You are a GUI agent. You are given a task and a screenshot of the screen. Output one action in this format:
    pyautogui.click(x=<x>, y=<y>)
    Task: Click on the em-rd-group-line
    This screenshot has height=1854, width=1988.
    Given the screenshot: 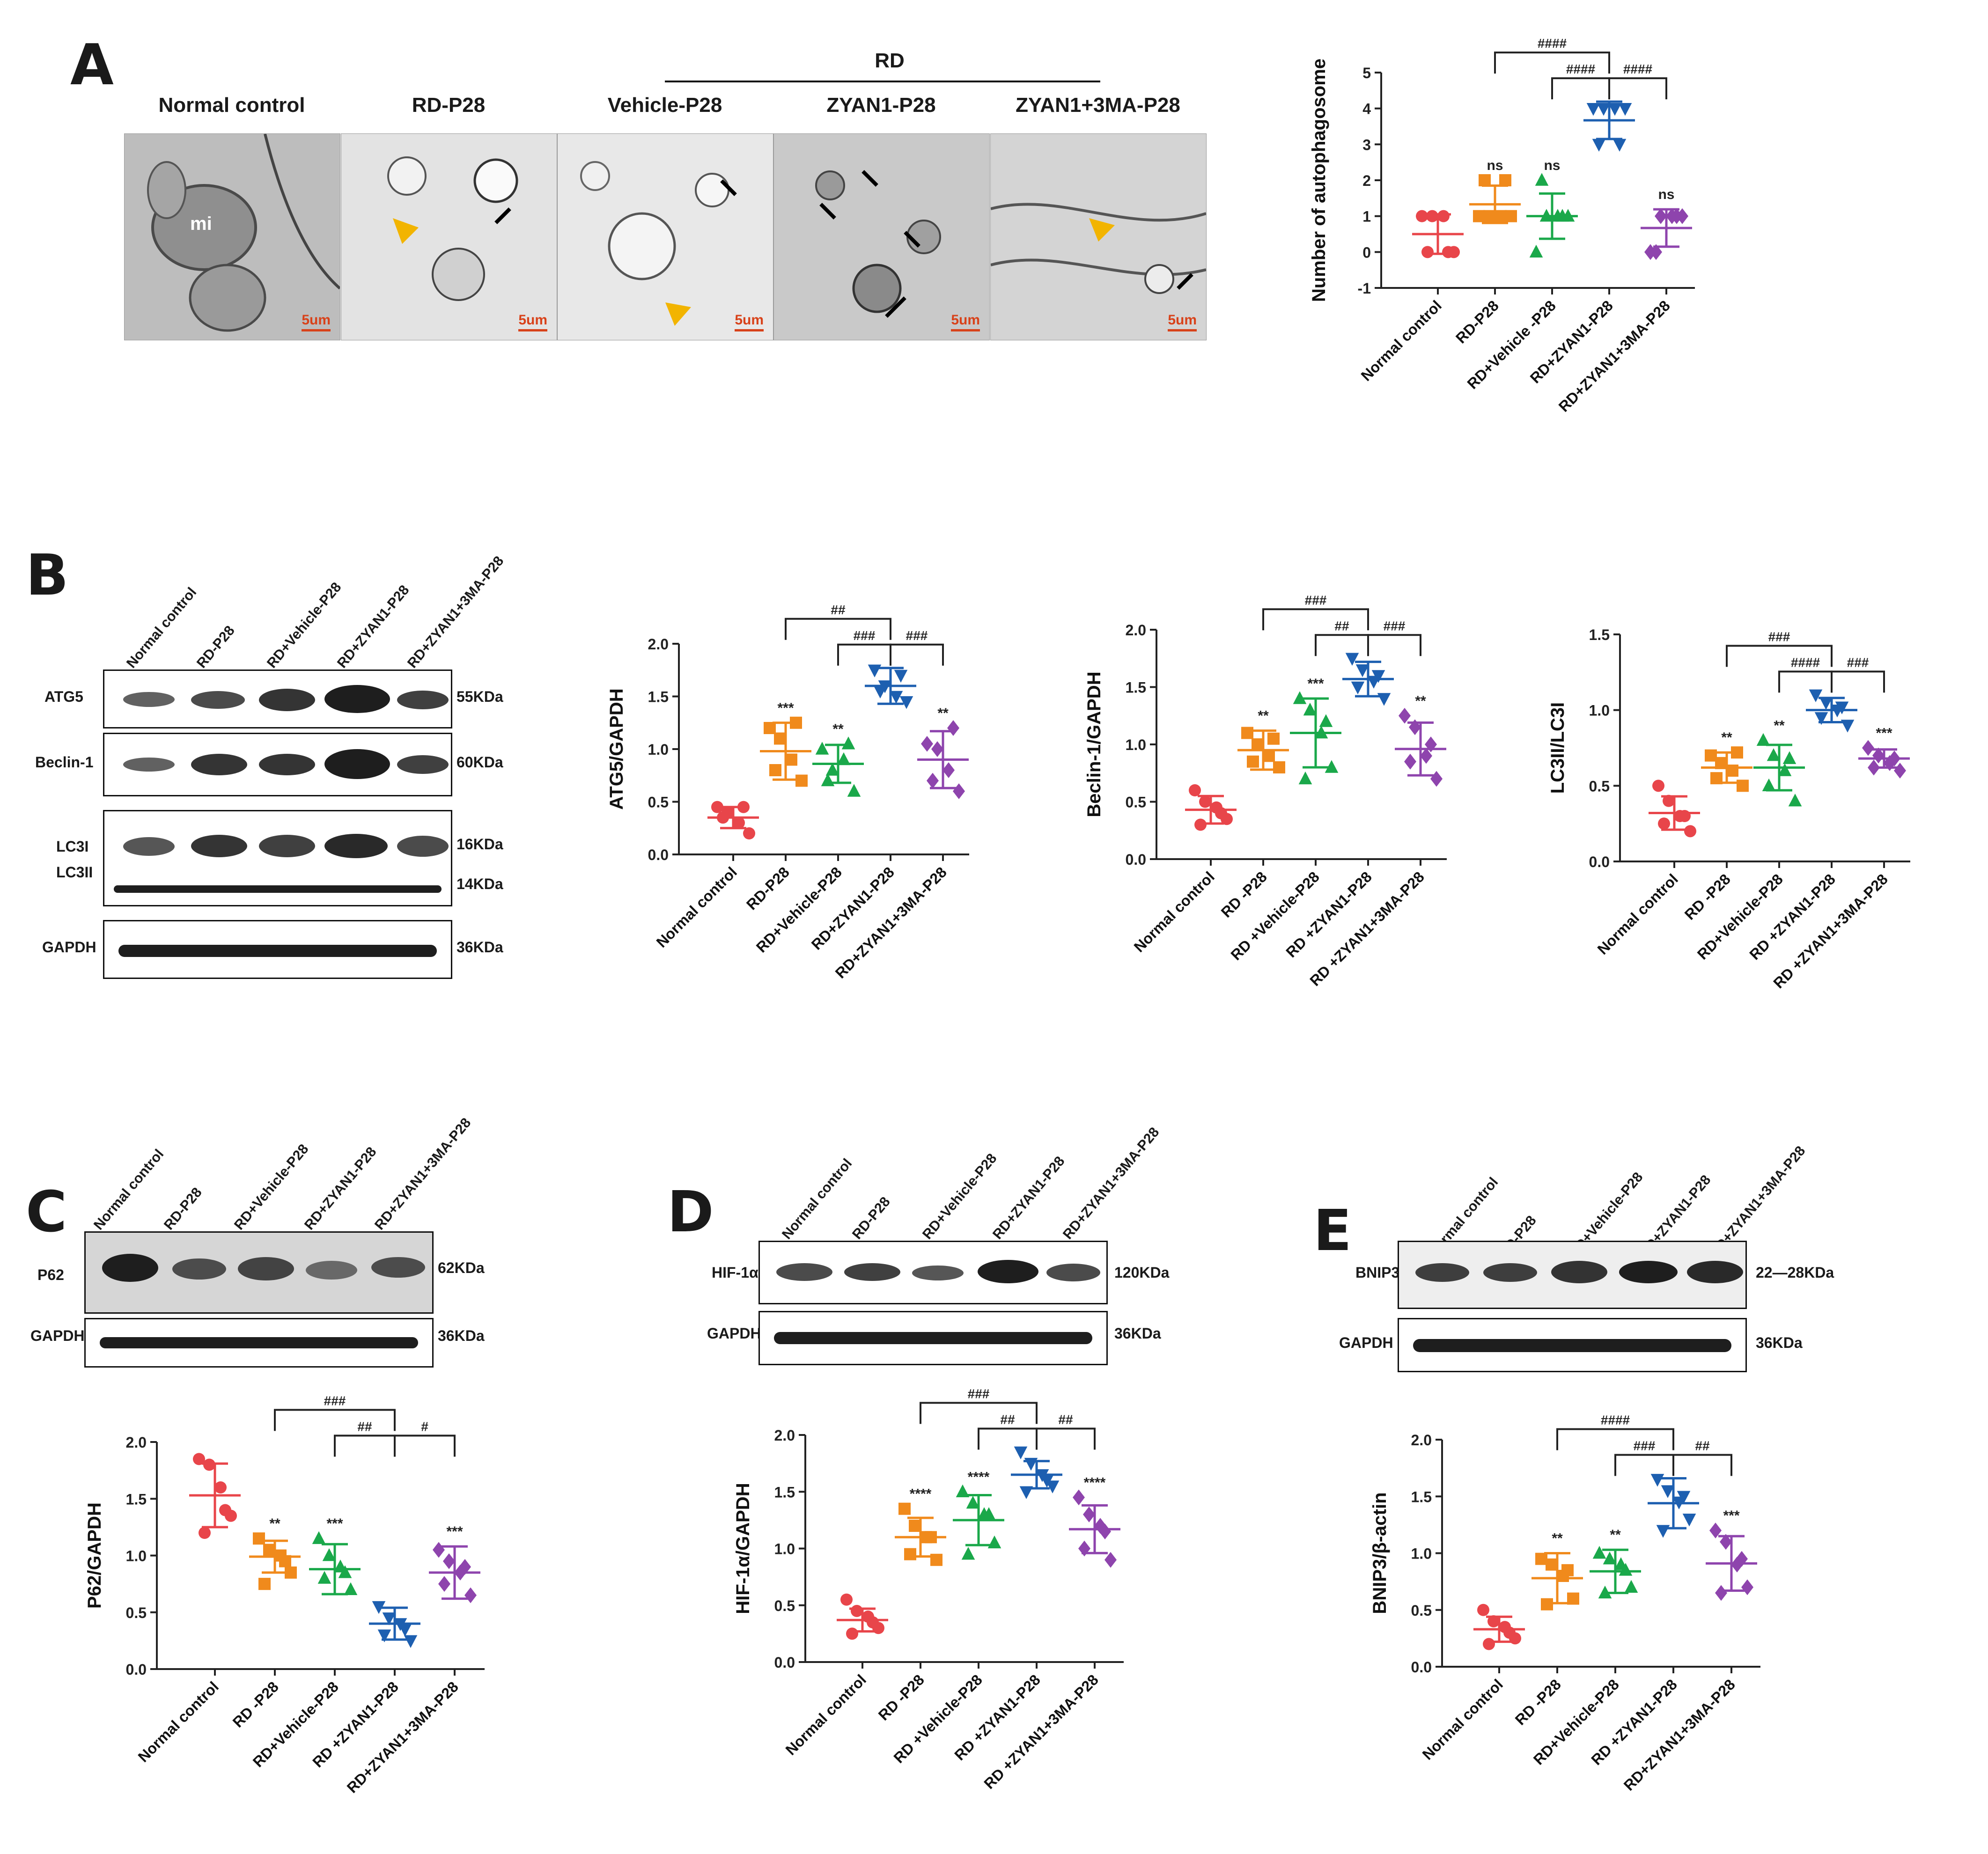 What is the action you would take?
    pyautogui.click(x=883, y=81)
    